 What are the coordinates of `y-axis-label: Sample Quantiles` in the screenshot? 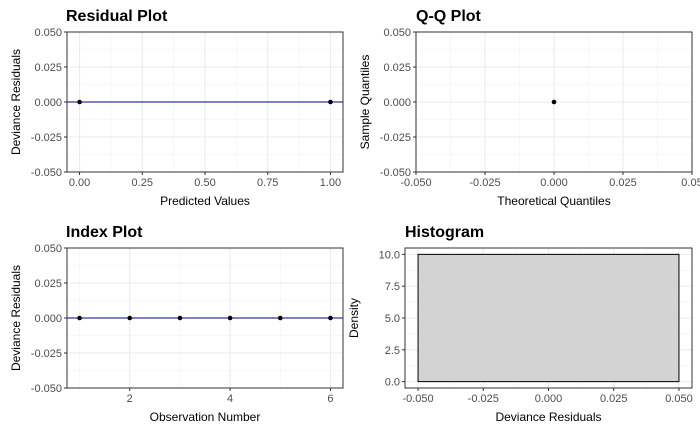 It's located at (365, 102).